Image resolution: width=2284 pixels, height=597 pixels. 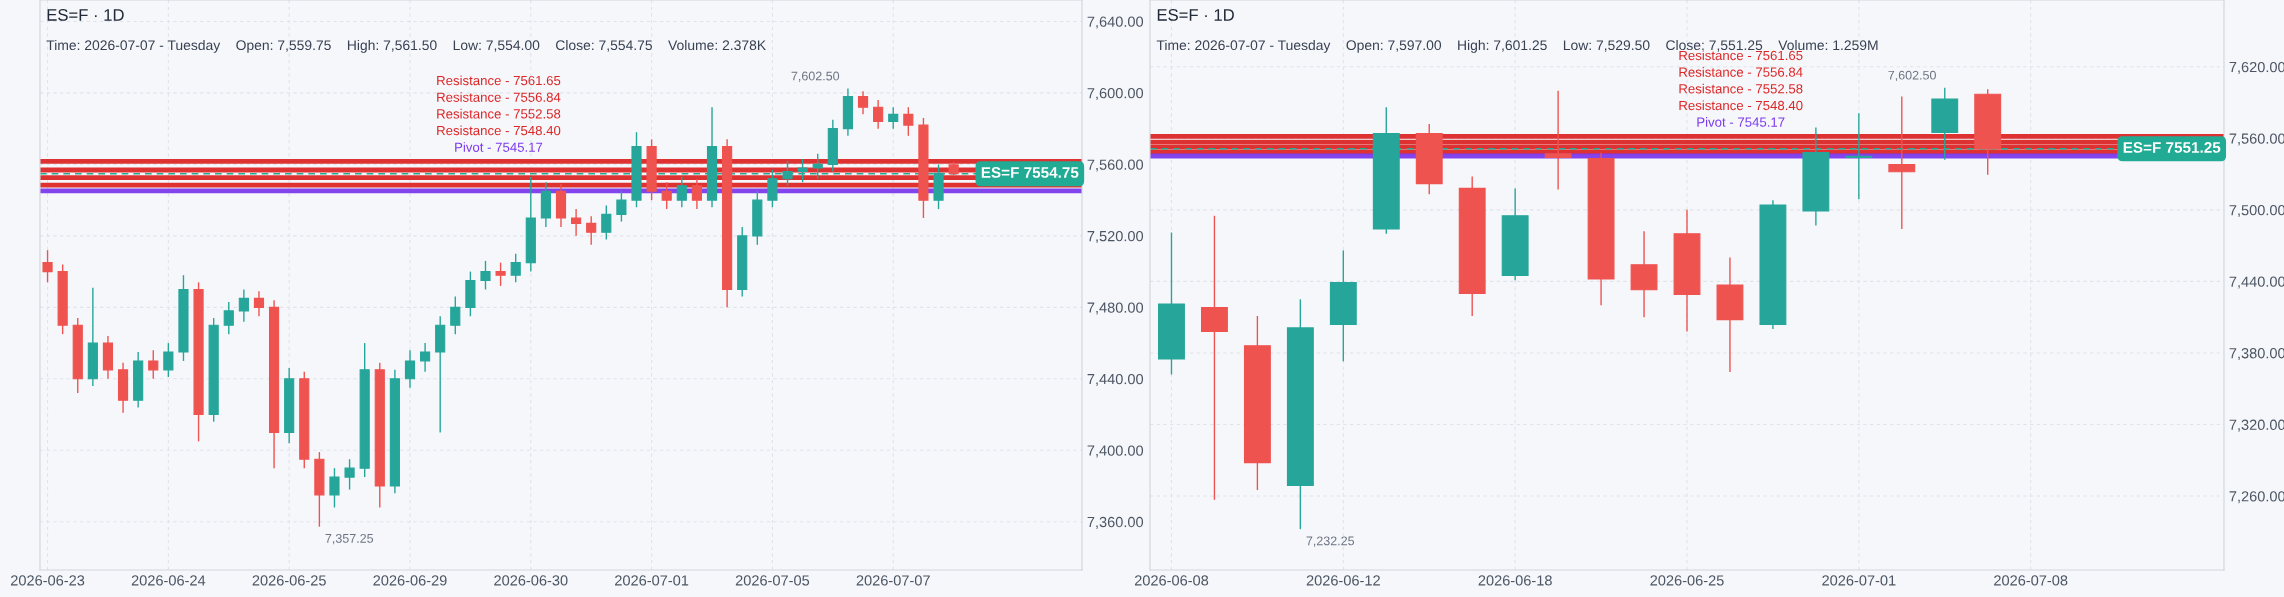 I want to click on x-tick-label: 2026-06-29, so click(x=410, y=580).